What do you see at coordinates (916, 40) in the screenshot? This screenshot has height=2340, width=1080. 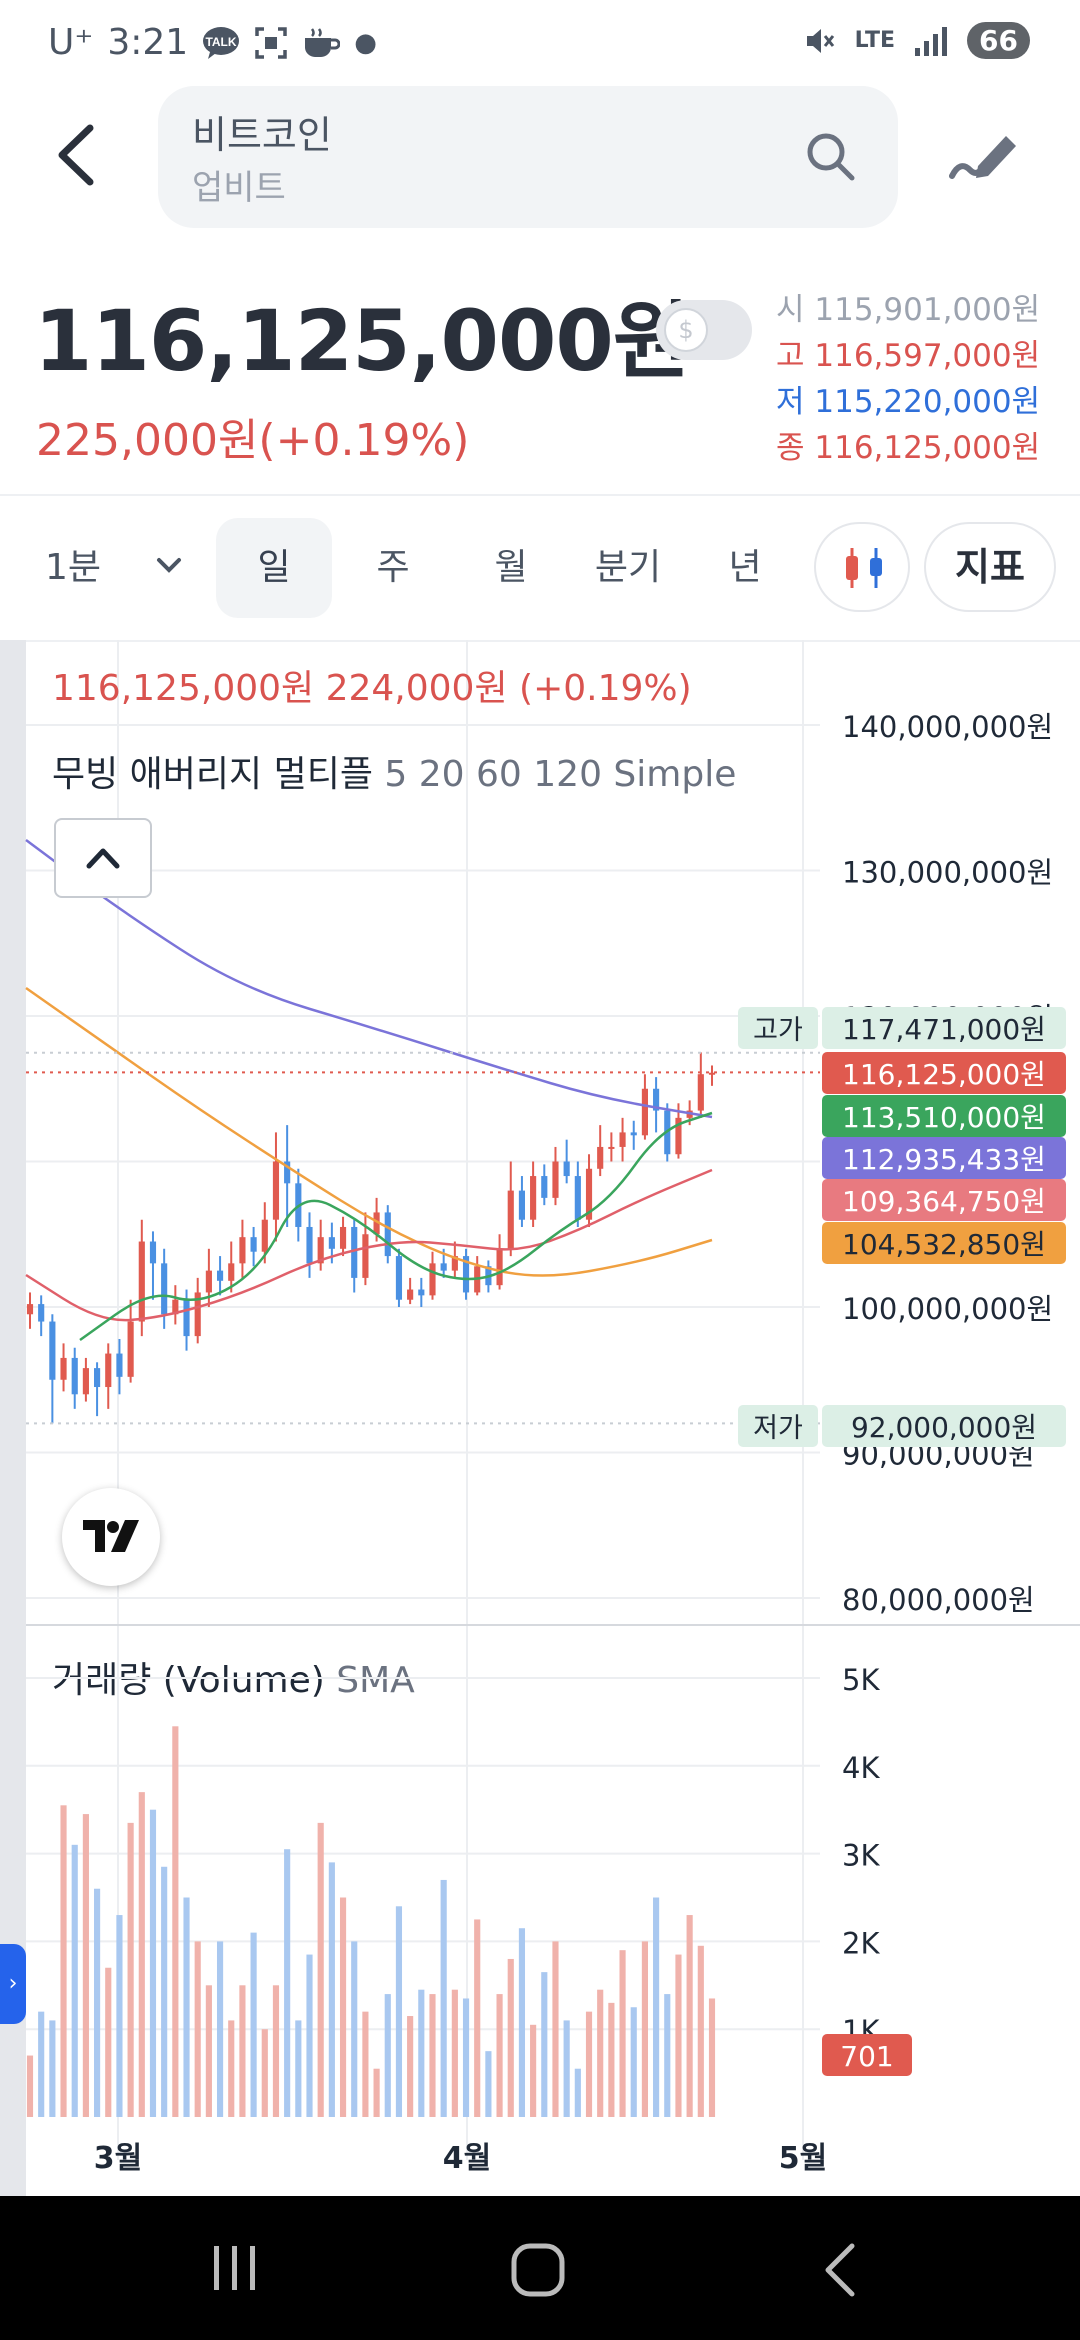 I see `status-right: LTE 66` at bounding box center [916, 40].